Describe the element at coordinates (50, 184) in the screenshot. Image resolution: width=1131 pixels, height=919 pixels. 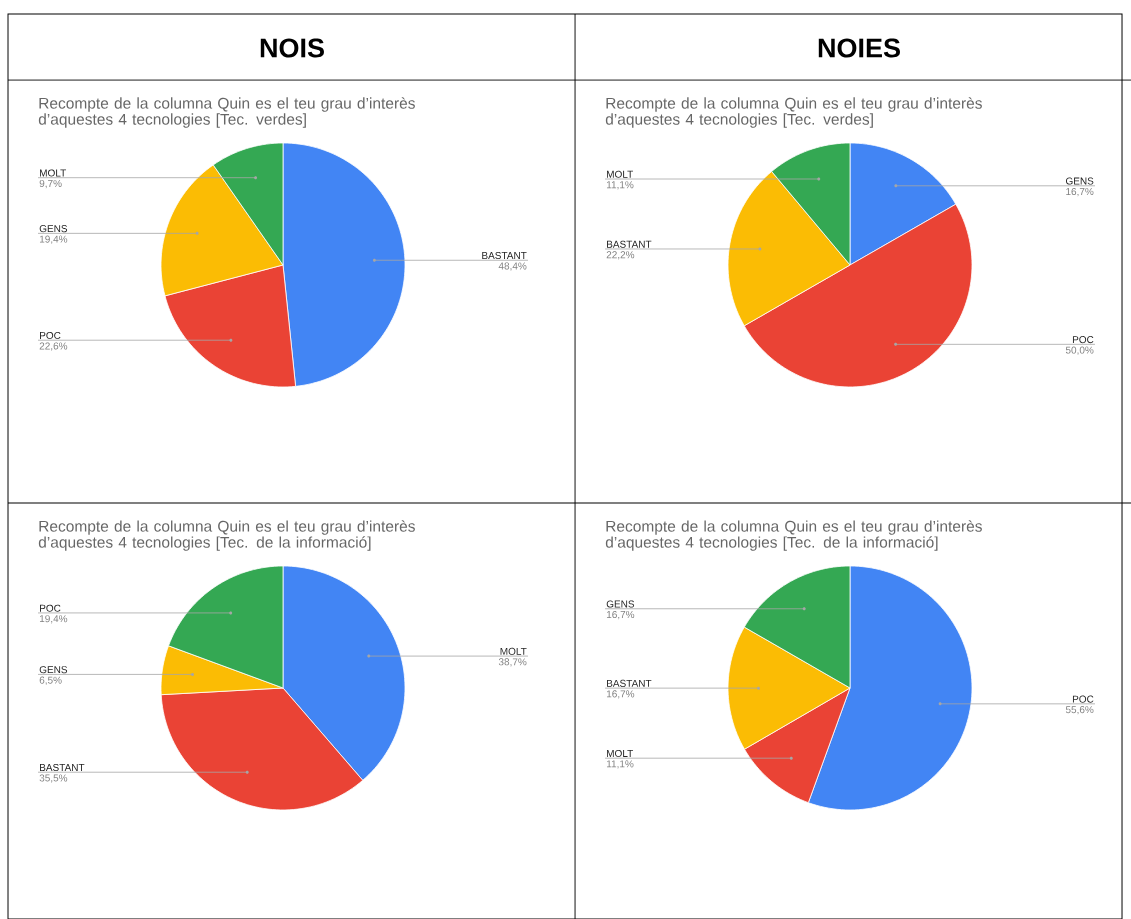
I see `data-label: 9,7%` at that location.